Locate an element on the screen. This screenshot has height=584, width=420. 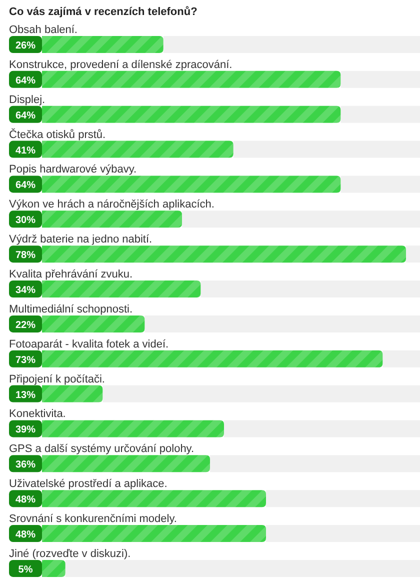
data-label: 39% is located at coordinates (25, 430).